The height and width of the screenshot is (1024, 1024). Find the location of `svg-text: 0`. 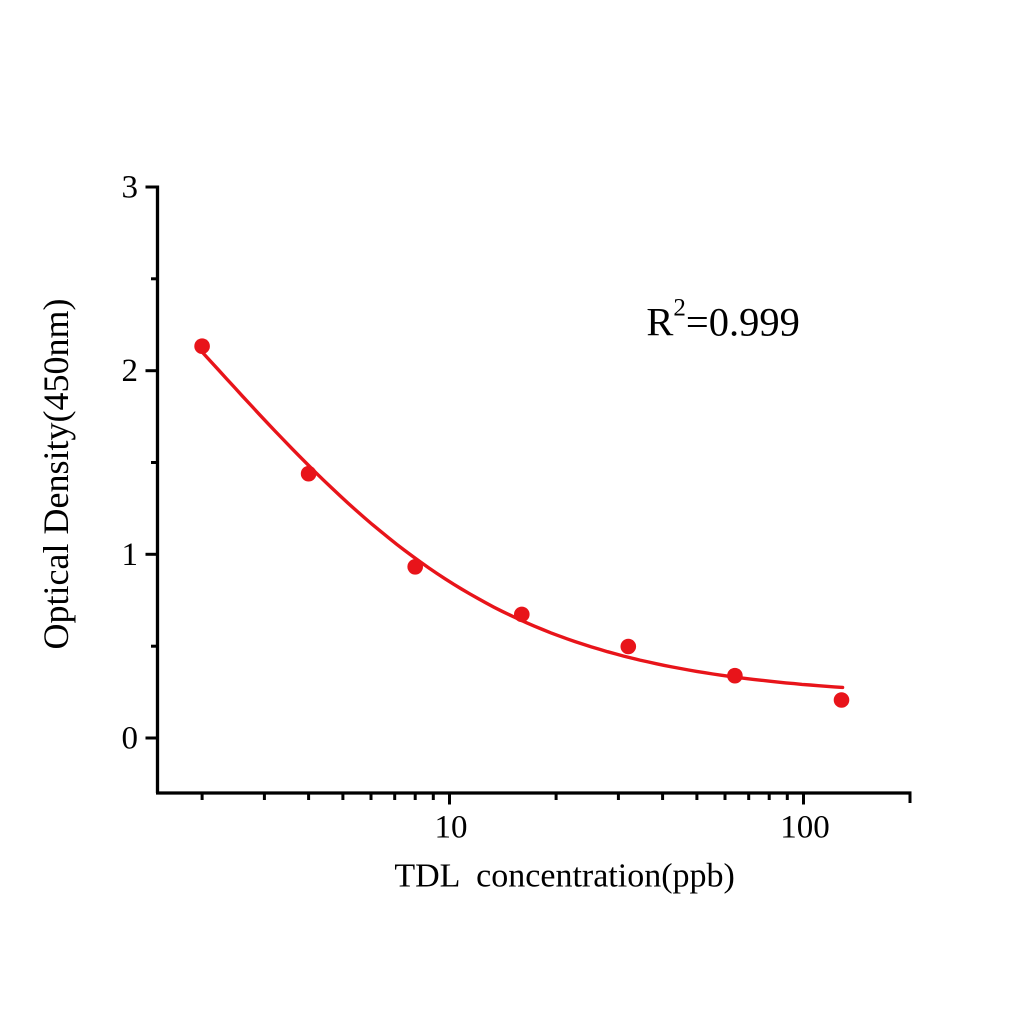

svg-text: 0 is located at coordinates (130, 739).